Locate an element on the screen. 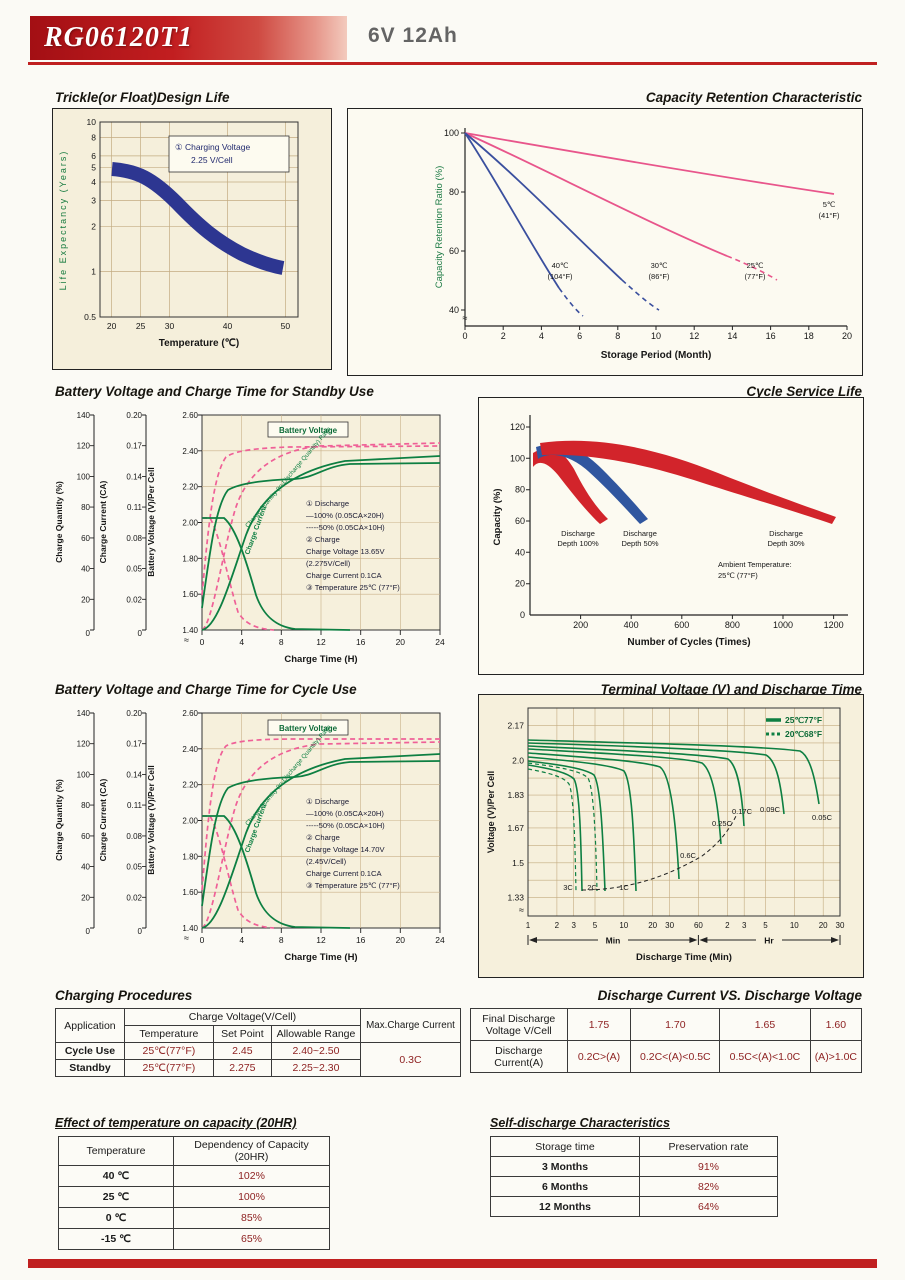  svg-text: 60 is located at coordinates (454, 251).